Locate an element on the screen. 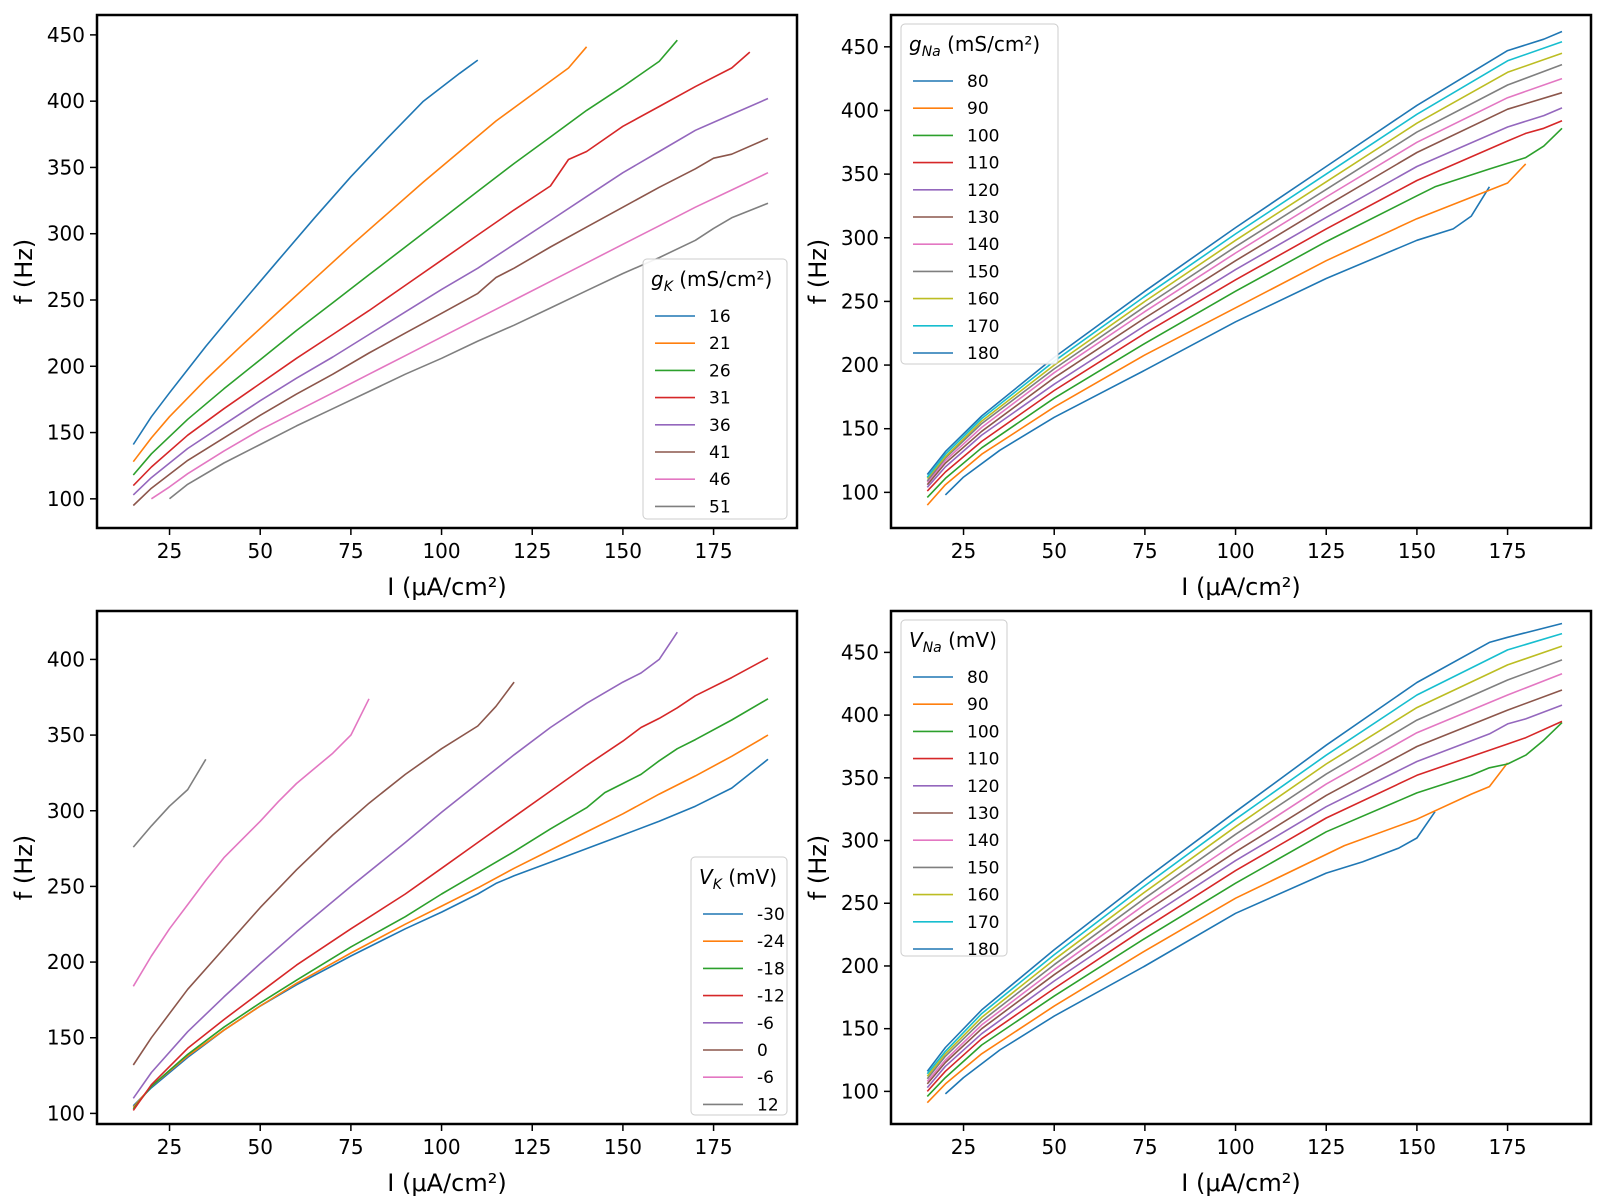 This screenshot has width=1600, height=1200. legend-entry: 26 is located at coordinates (720, 371).